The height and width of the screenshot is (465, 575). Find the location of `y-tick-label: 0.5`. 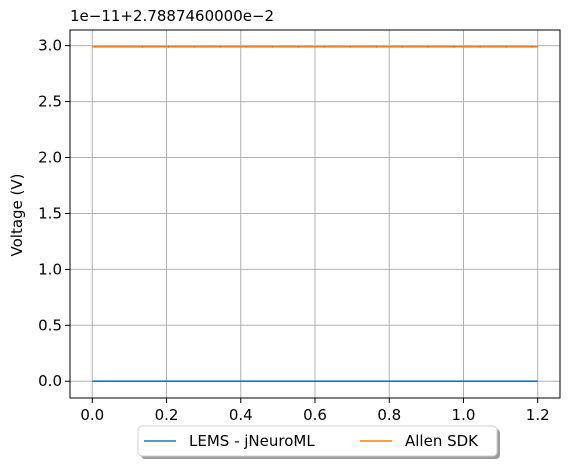

y-tick-label: 0.5 is located at coordinates (50, 325).